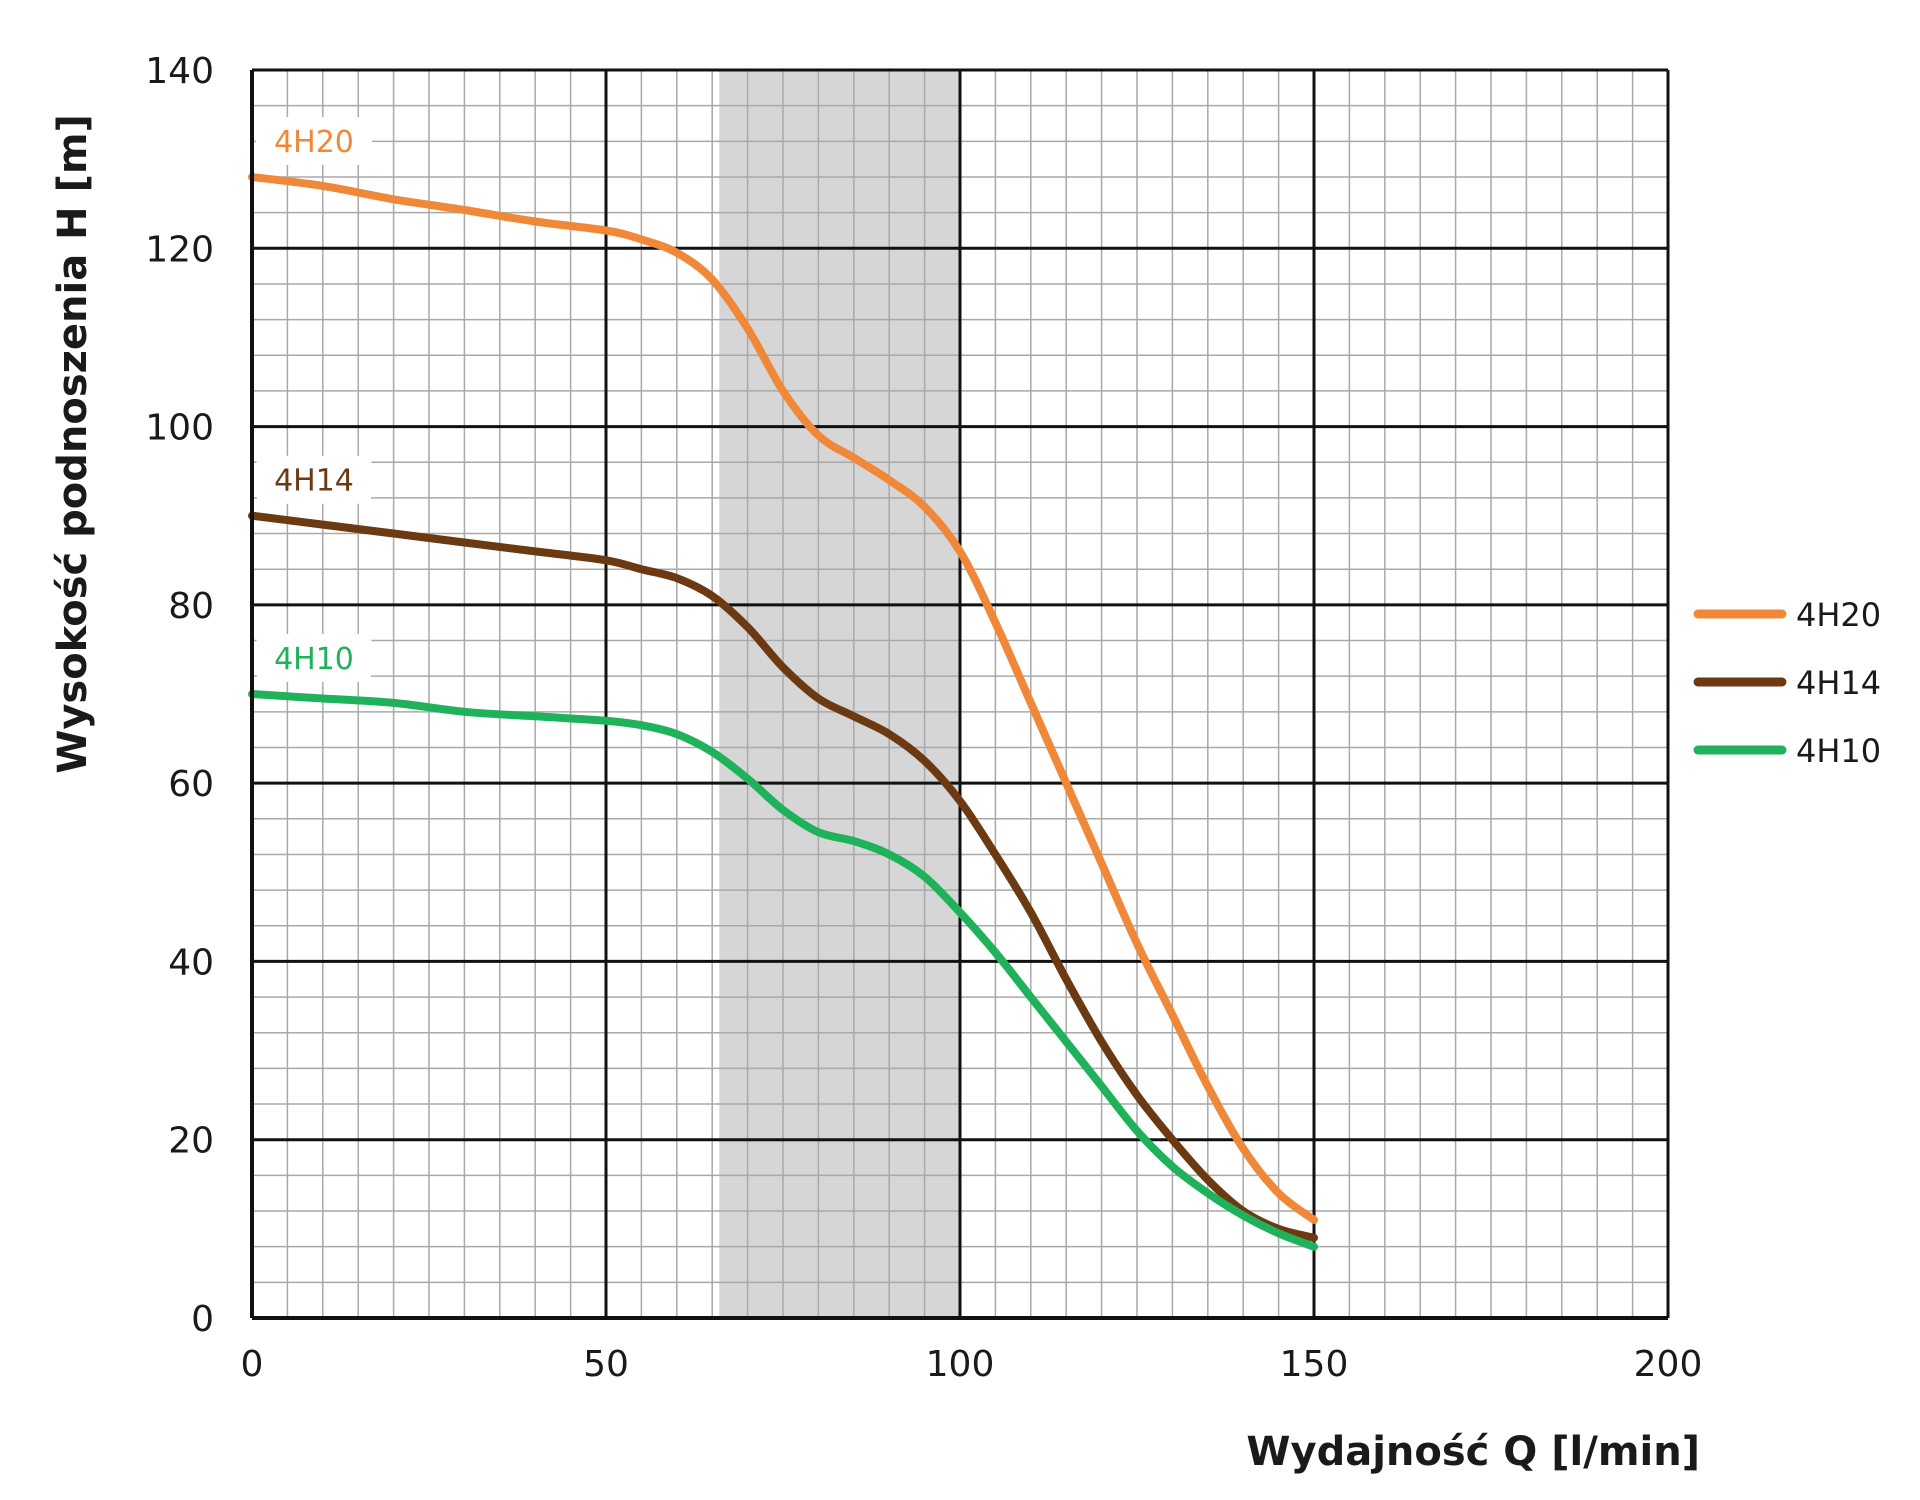 Image resolution: width=1920 pixels, height=1500 pixels. I want to click on curve-label-text: 4H10, so click(314, 659).